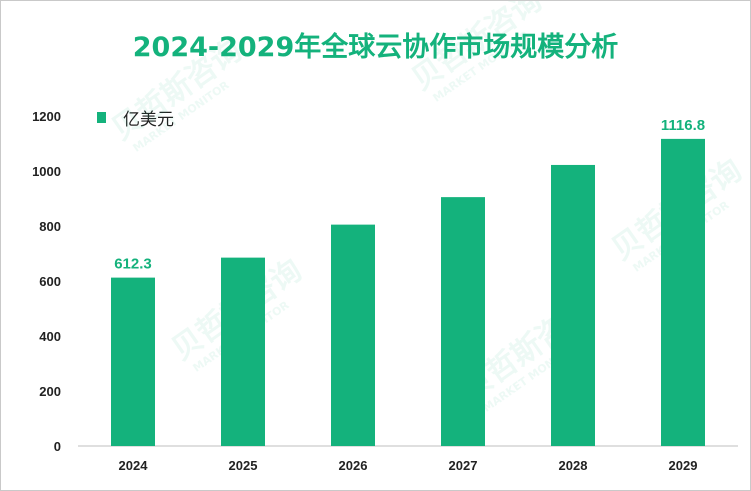 The height and width of the screenshot is (491, 751). Describe the element at coordinates (46, 116) in the screenshot. I see `y-tick-label: 1200` at that location.